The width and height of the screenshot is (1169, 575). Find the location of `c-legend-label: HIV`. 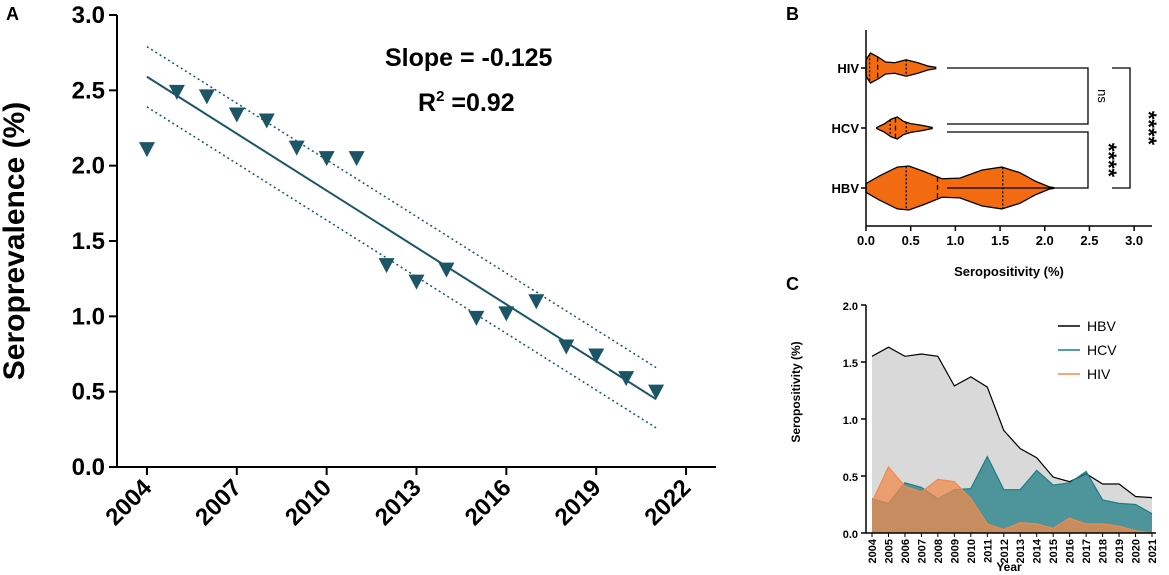

c-legend-label: HIV is located at coordinates (1099, 374).